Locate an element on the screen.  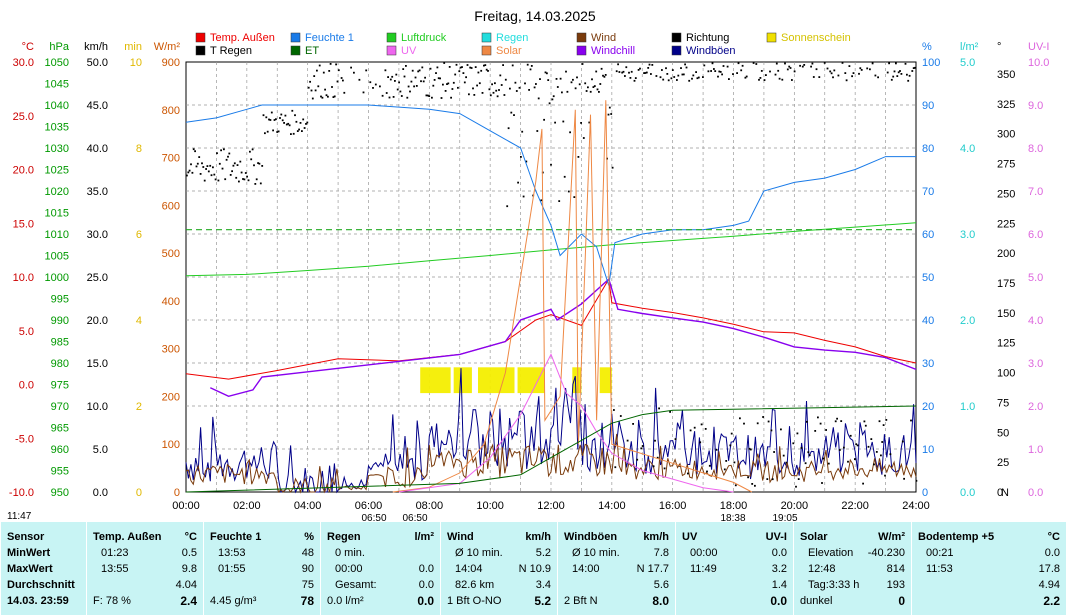
axis-tick-right: 20 is located at coordinates (928, 407).